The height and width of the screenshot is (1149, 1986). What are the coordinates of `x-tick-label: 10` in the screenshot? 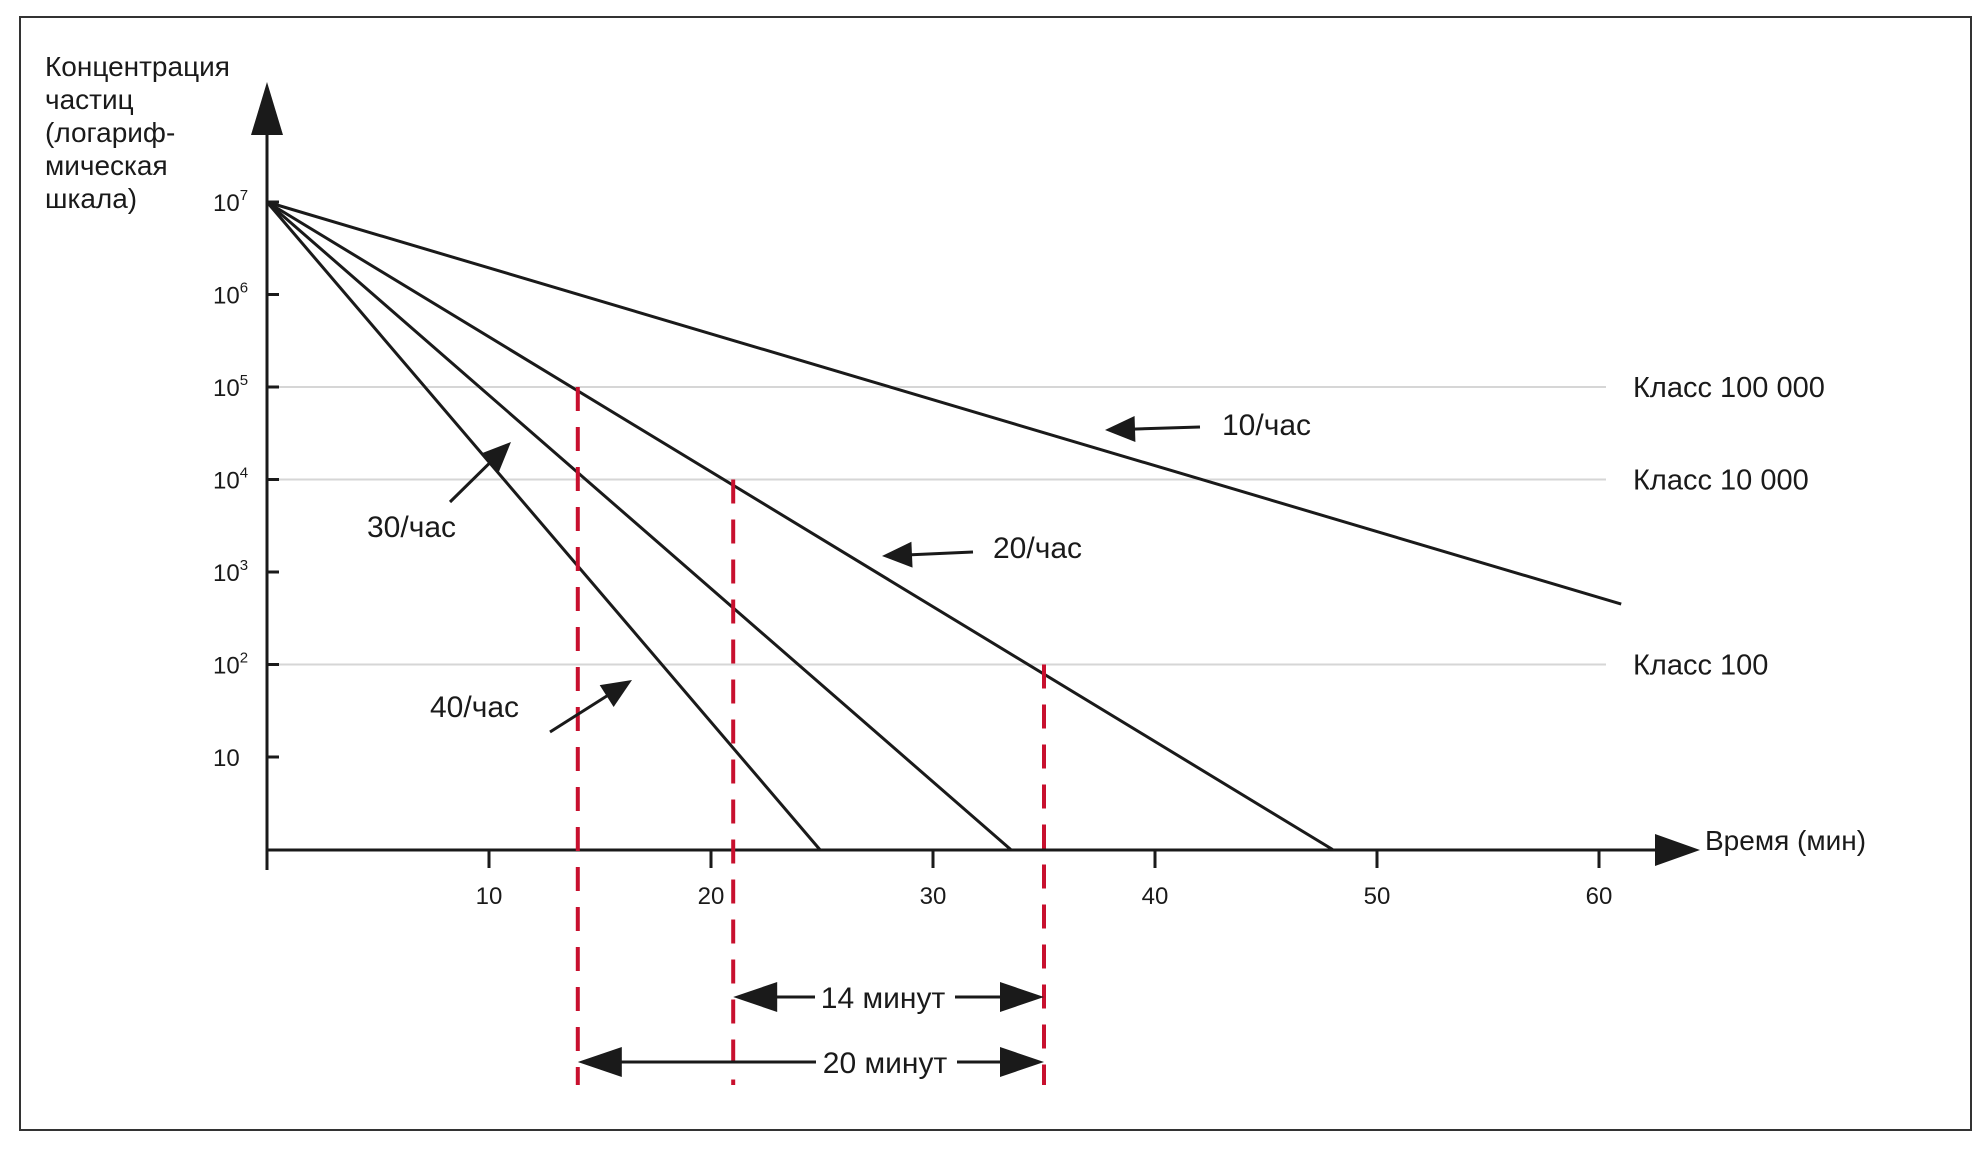 It's located at (489, 896).